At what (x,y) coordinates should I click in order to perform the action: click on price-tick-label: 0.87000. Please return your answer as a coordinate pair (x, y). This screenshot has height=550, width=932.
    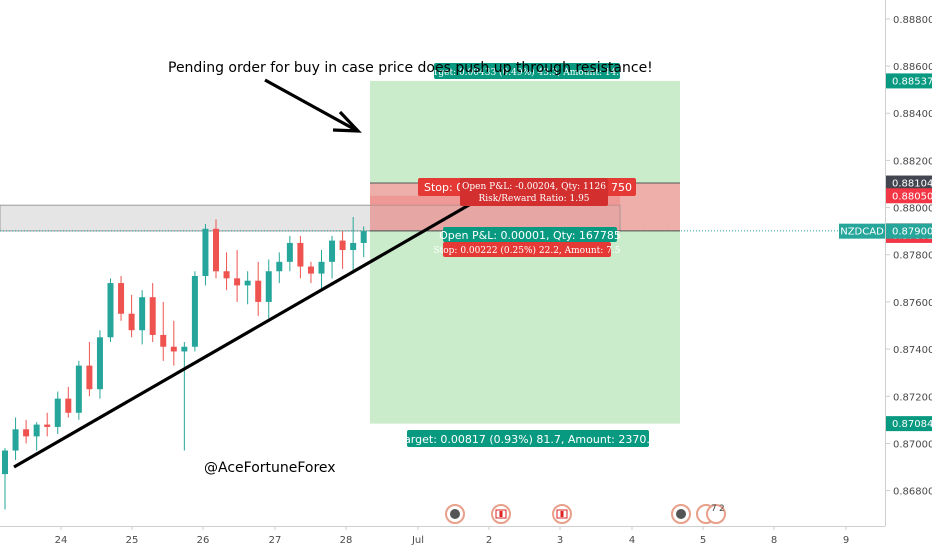
    Looking at the image, I should click on (912, 444).